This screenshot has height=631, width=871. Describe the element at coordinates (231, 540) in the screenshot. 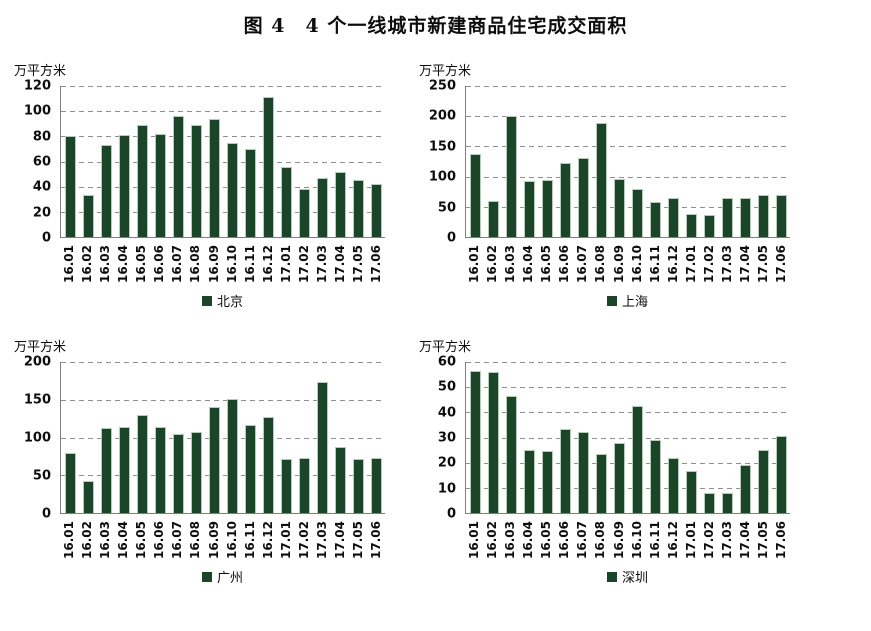

I see `x-tick-label: 16.10` at that location.